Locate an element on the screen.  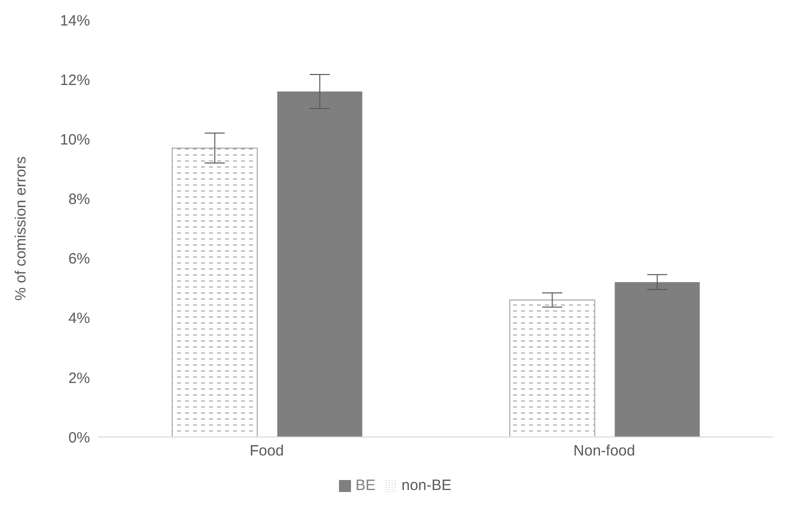
y-tick-label: 8% is located at coordinates (79, 199).